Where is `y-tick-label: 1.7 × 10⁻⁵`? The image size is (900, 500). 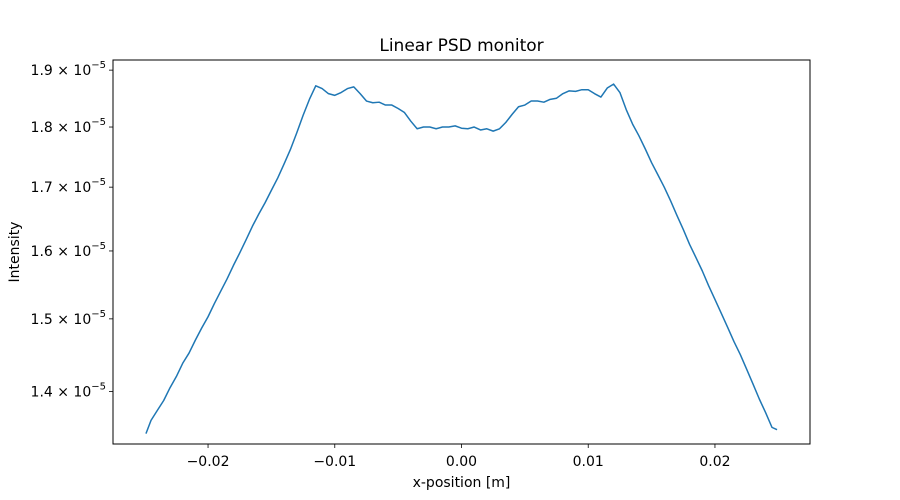 y-tick-label: 1.7 × 10⁻⁵ is located at coordinates (68, 186).